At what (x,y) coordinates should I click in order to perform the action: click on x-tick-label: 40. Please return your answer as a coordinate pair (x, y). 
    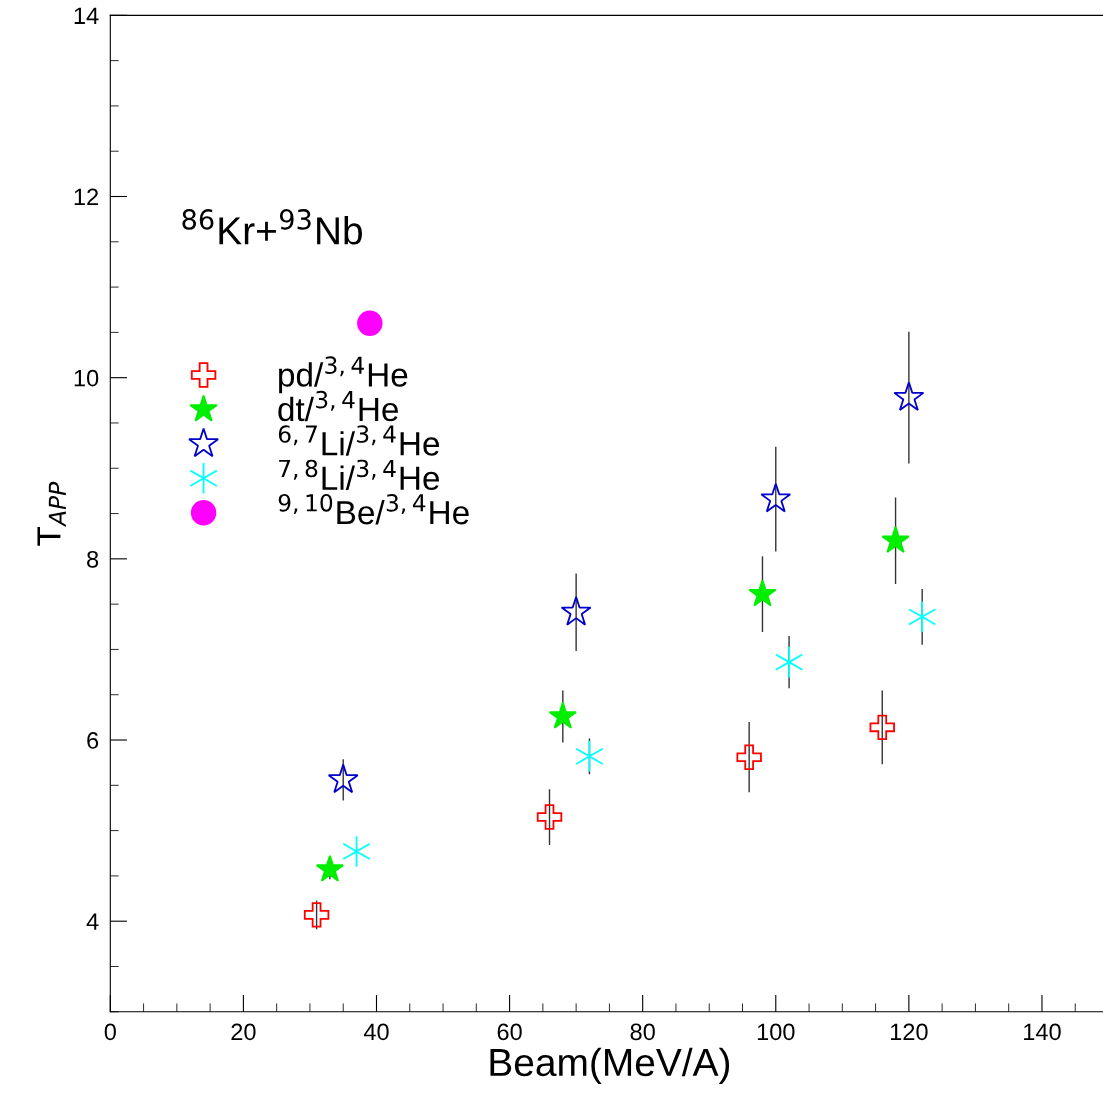
    Looking at the image, I should click on (376, 1032).